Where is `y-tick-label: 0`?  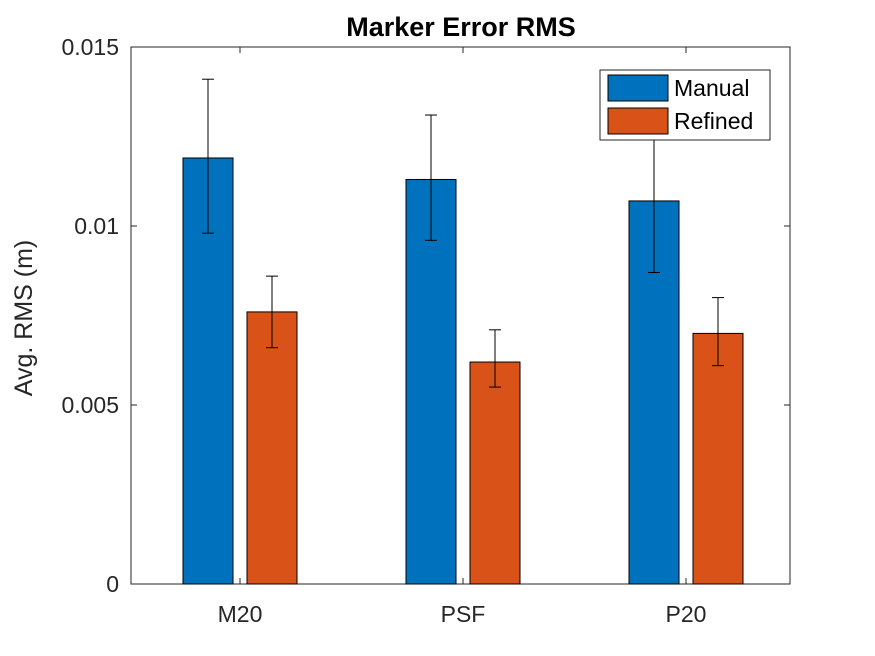 y-tick-label: 0 is located at coordinates (112, 584).